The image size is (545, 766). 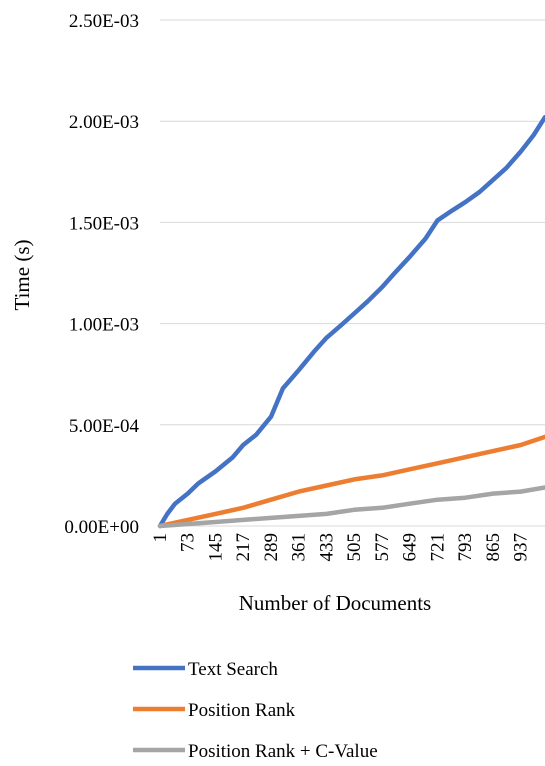 What do you see at coordinates (104, 122) in the screenshot?
I see `y-tick-label: 2.00E-03` at bounding box center [104, 122].